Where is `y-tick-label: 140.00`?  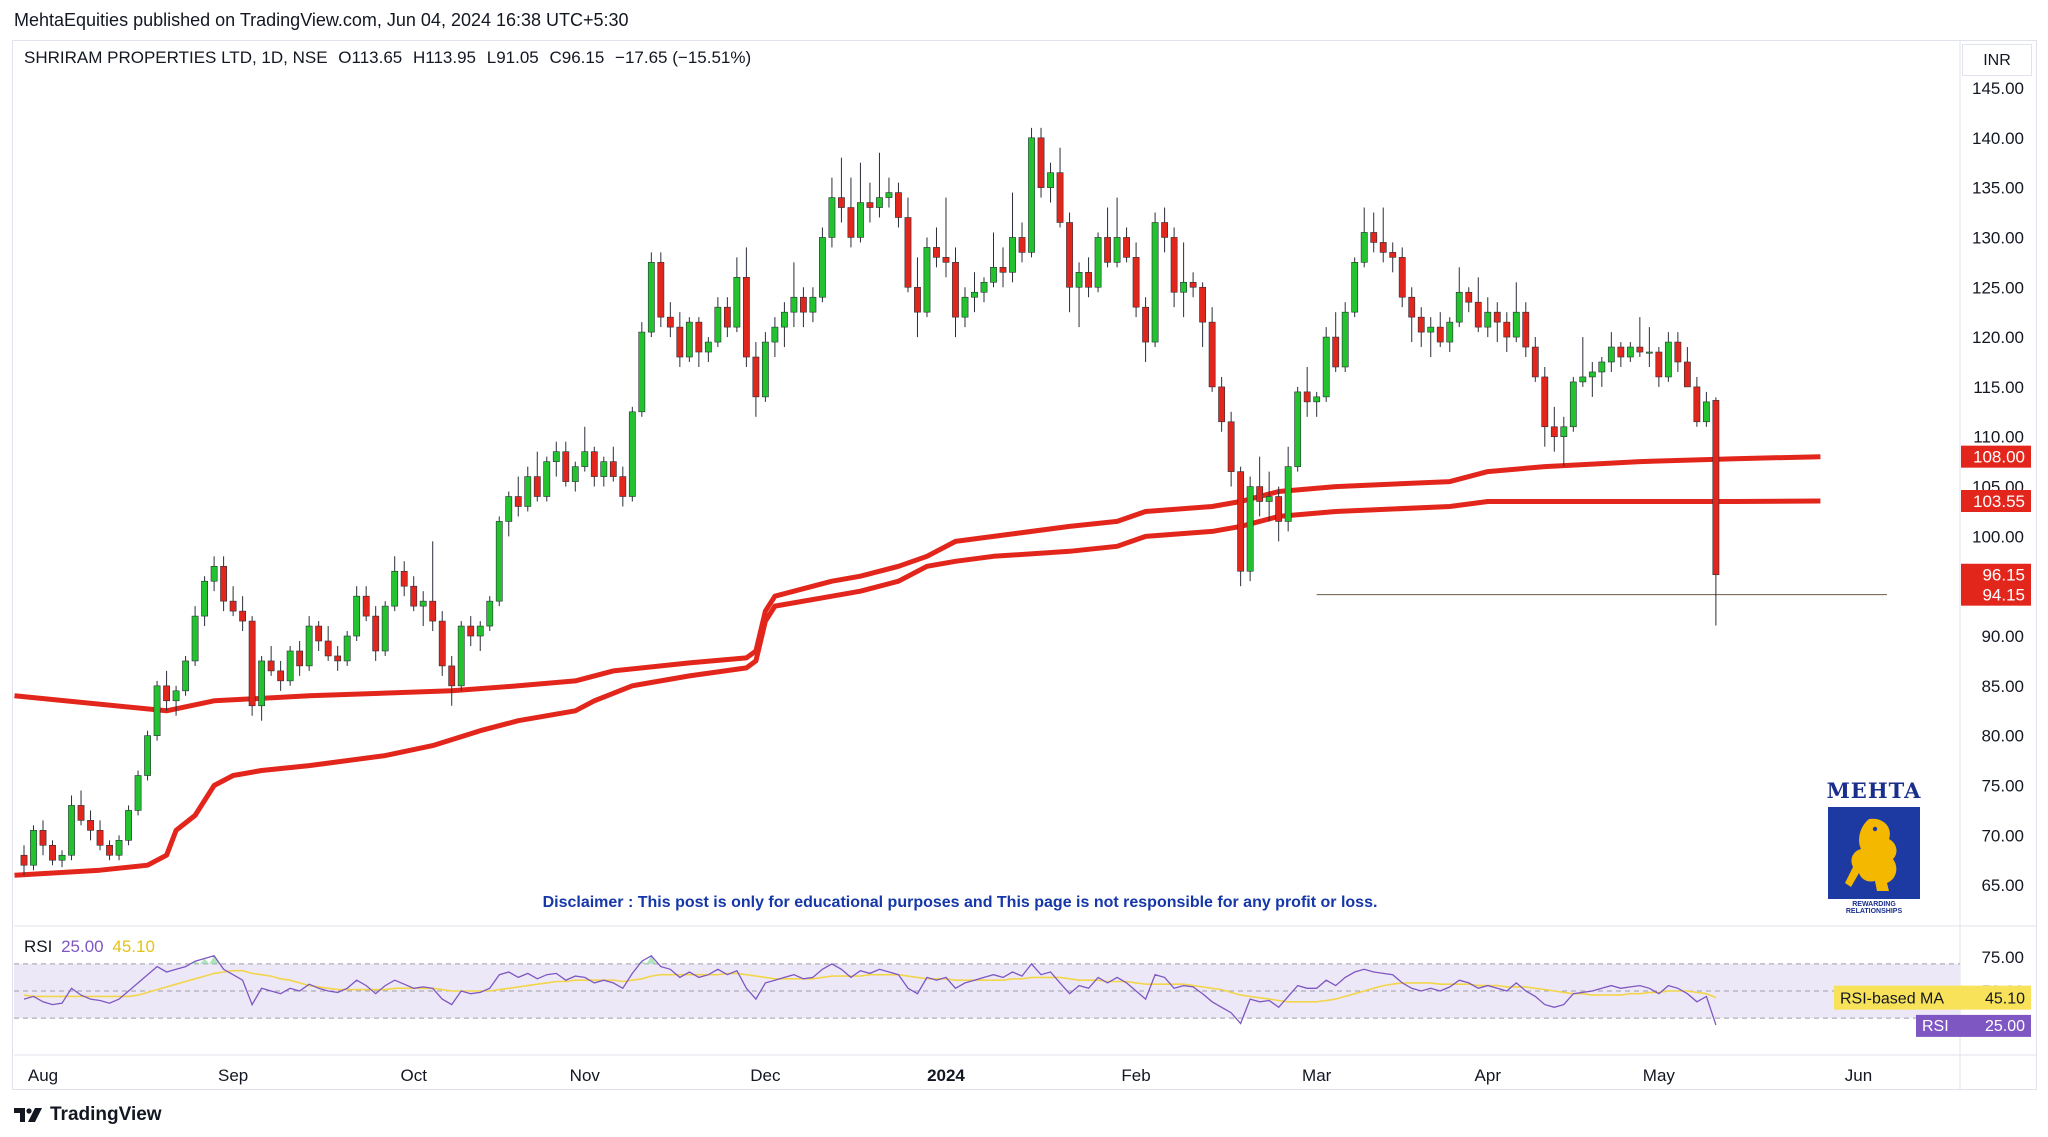
y-tick-label: 140.00 is located at coordinates (1998, 138).